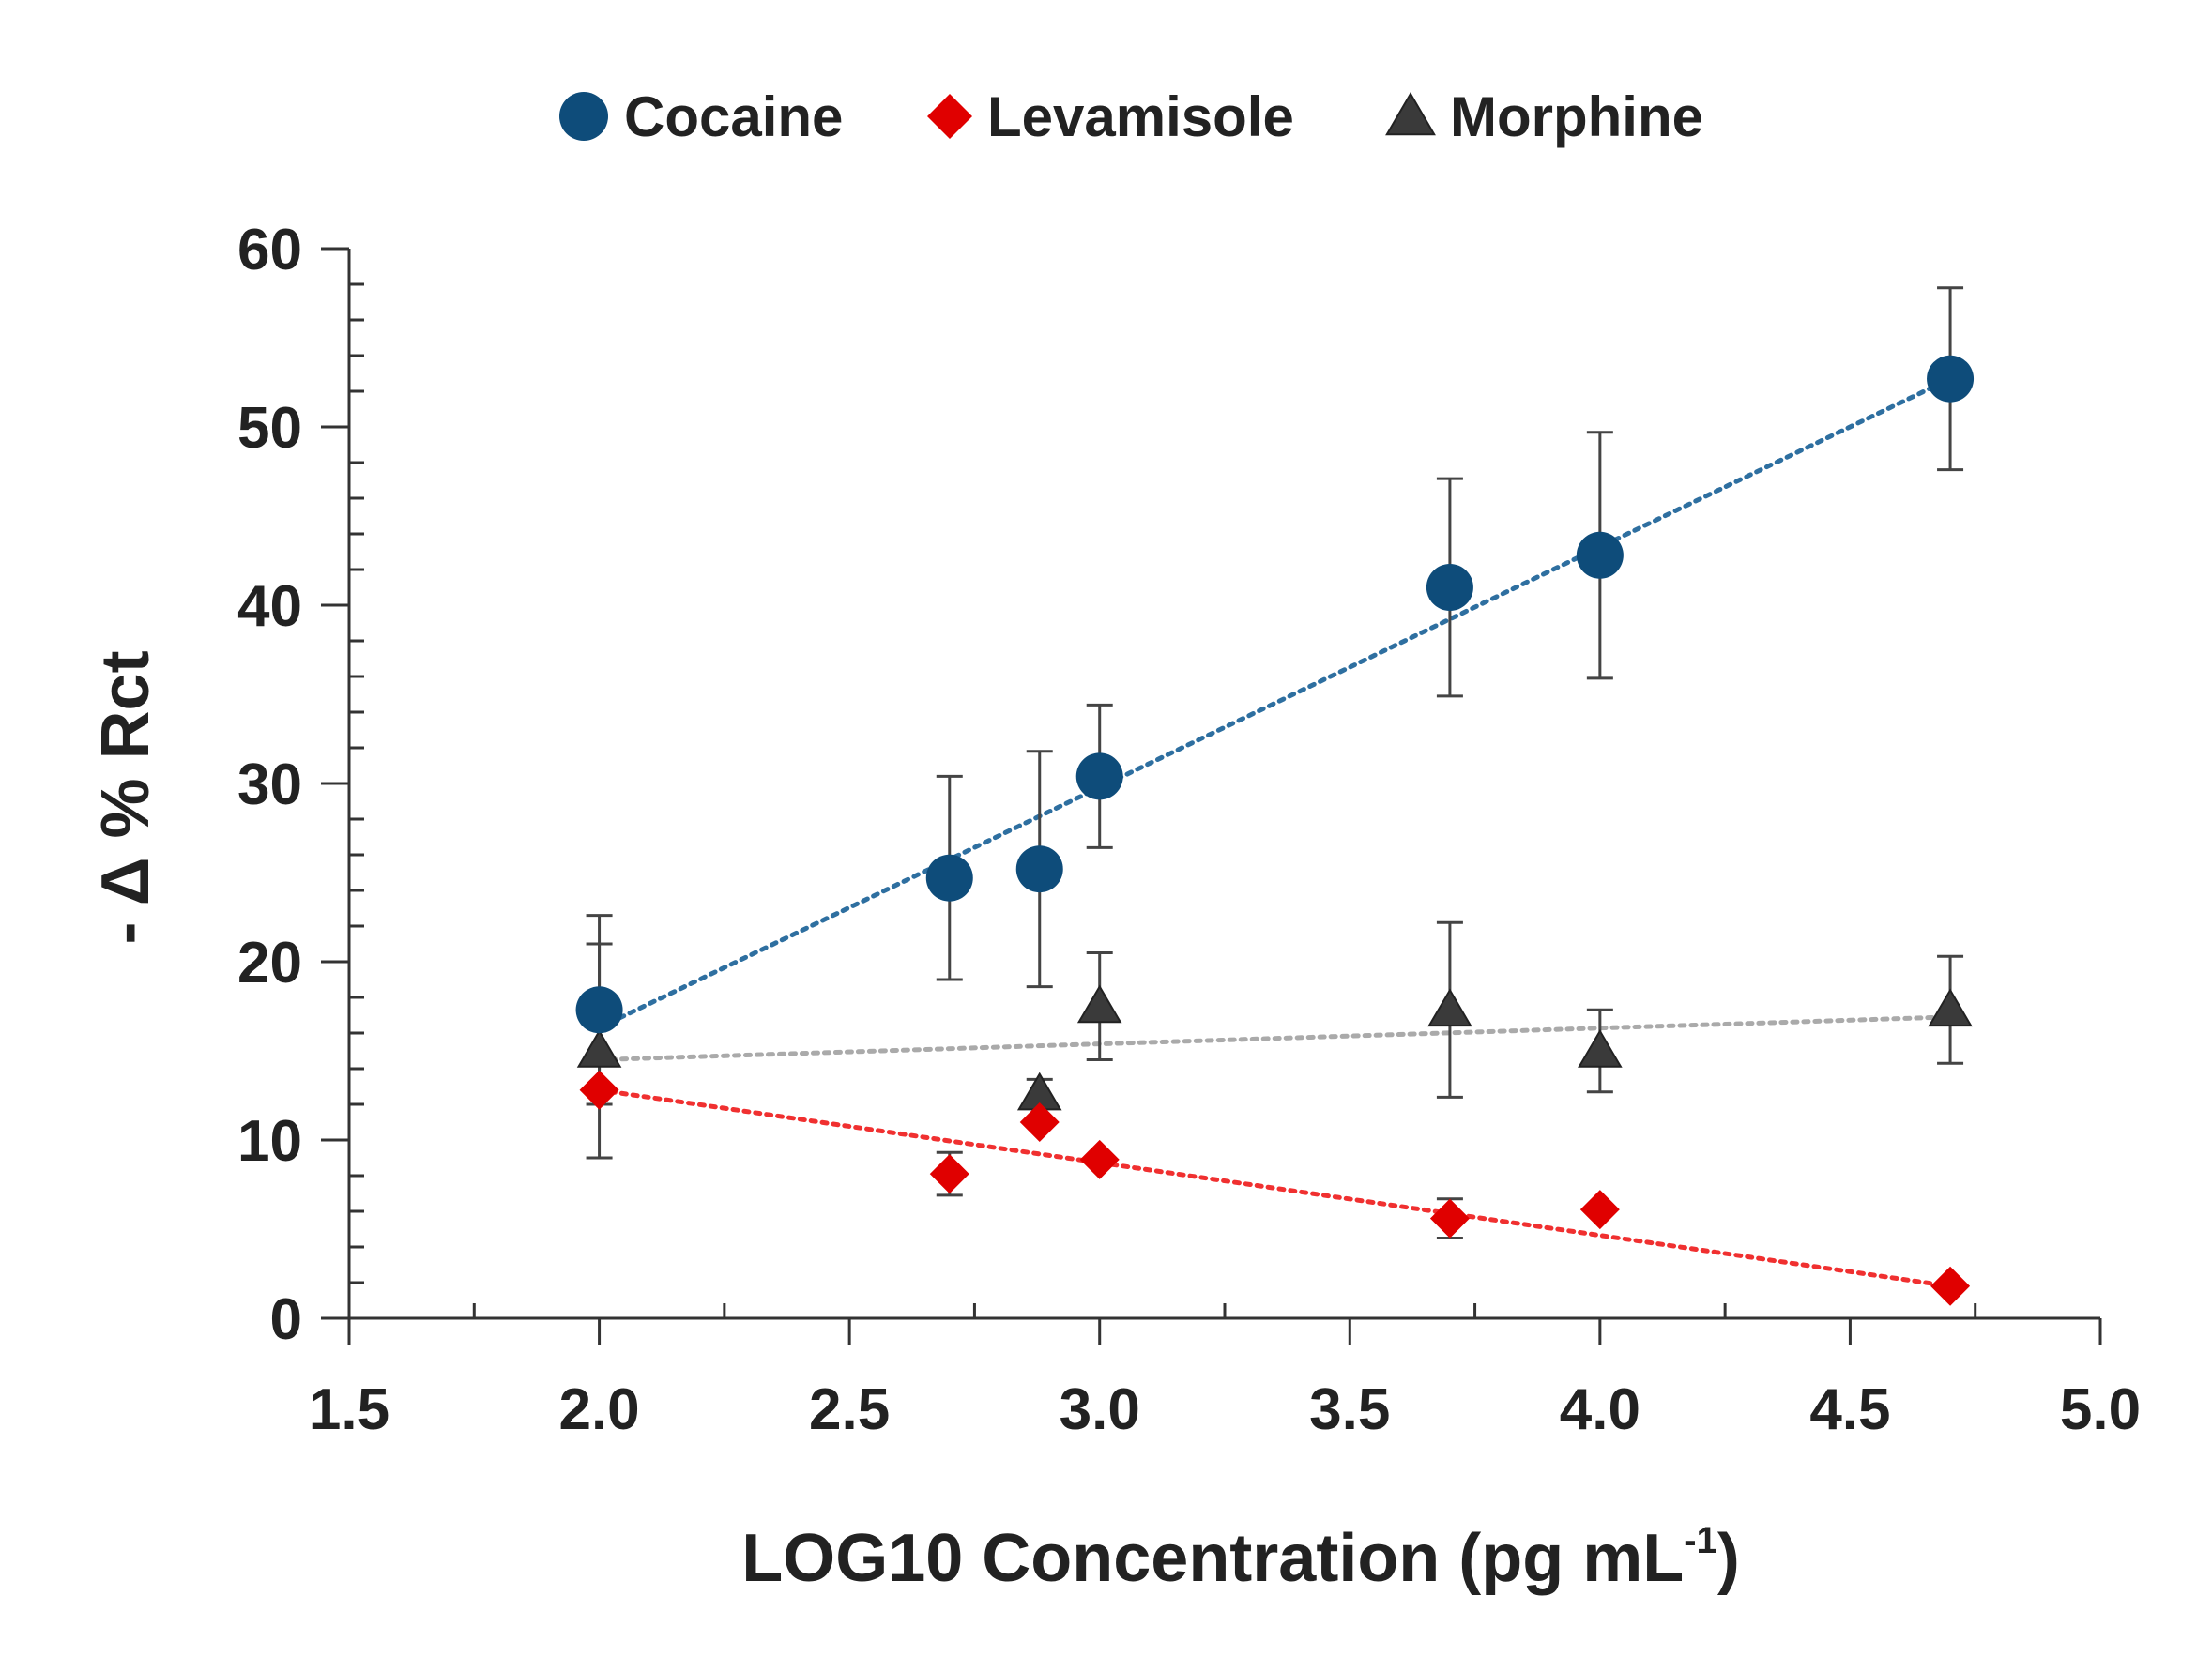 The height and width of the screenshot is (1672, 2212). What do you see at coordinates (1275, 1188) in the screenshot?
I see `trendline-levamisole` at bounding box center [1275, 1188].